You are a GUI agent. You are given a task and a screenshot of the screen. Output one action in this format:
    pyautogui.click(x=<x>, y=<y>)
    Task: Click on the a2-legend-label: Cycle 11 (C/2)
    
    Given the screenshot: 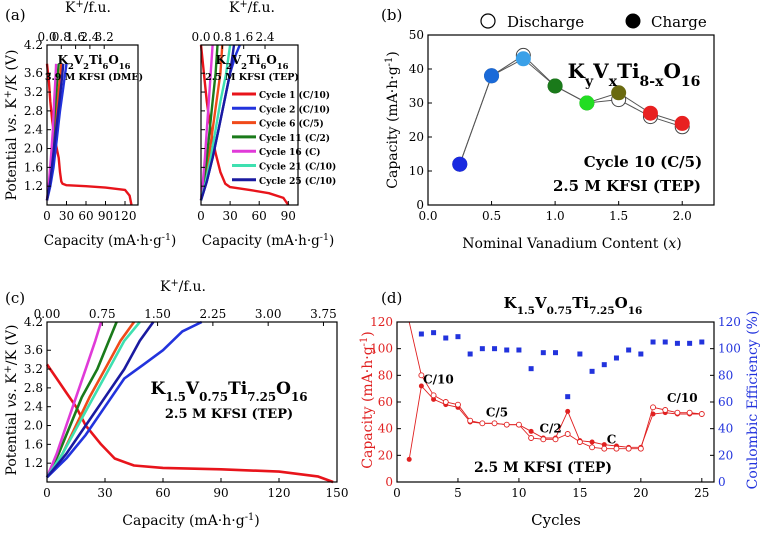 What is the action you would take?
    pyautogui.click(x=294, y=138)
    